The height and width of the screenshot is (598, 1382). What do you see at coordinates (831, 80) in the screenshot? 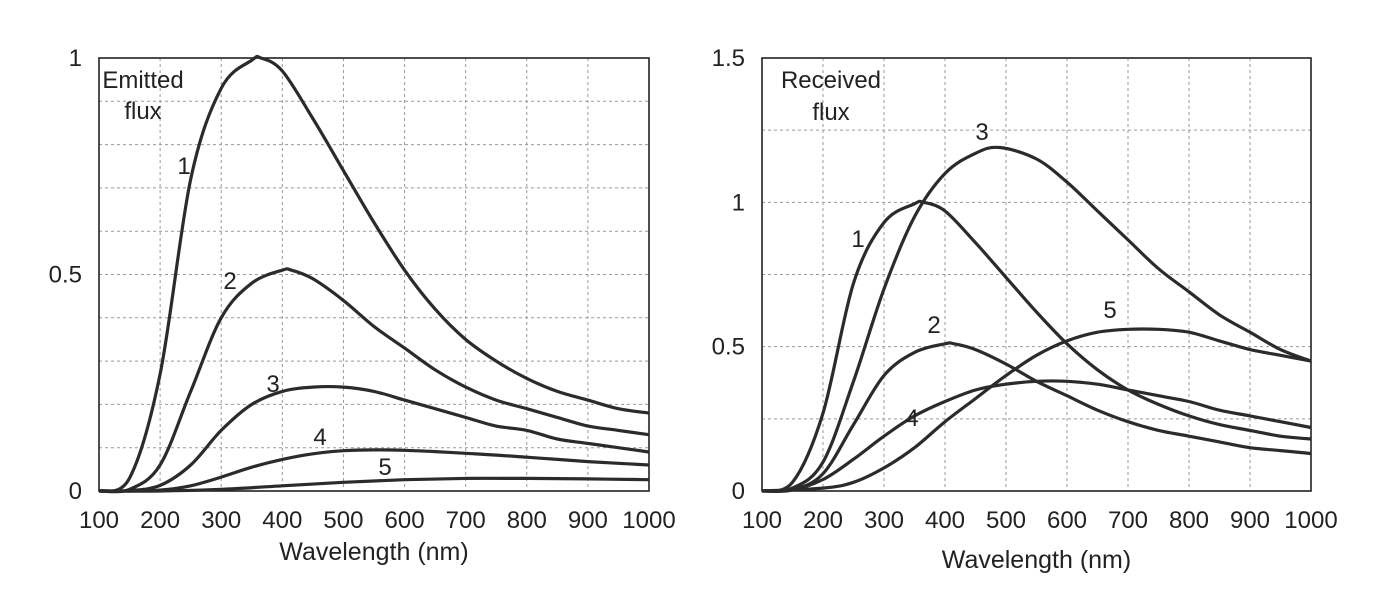
I see `plot-annotation: Received` at bounding box center [831, 80].